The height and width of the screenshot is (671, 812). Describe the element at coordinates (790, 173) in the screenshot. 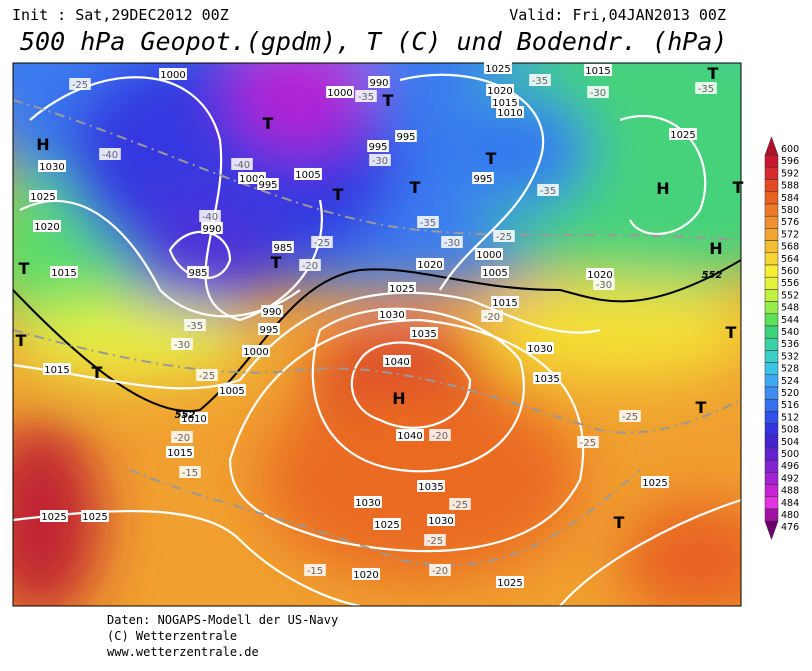

I see `colorbar-label: 592` at that location.